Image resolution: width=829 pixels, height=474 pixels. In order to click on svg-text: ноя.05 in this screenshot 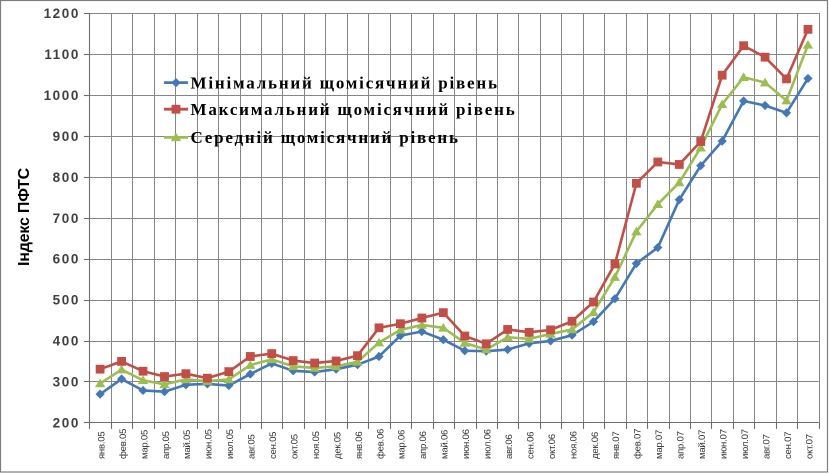, I will do `click(316, 445)`.